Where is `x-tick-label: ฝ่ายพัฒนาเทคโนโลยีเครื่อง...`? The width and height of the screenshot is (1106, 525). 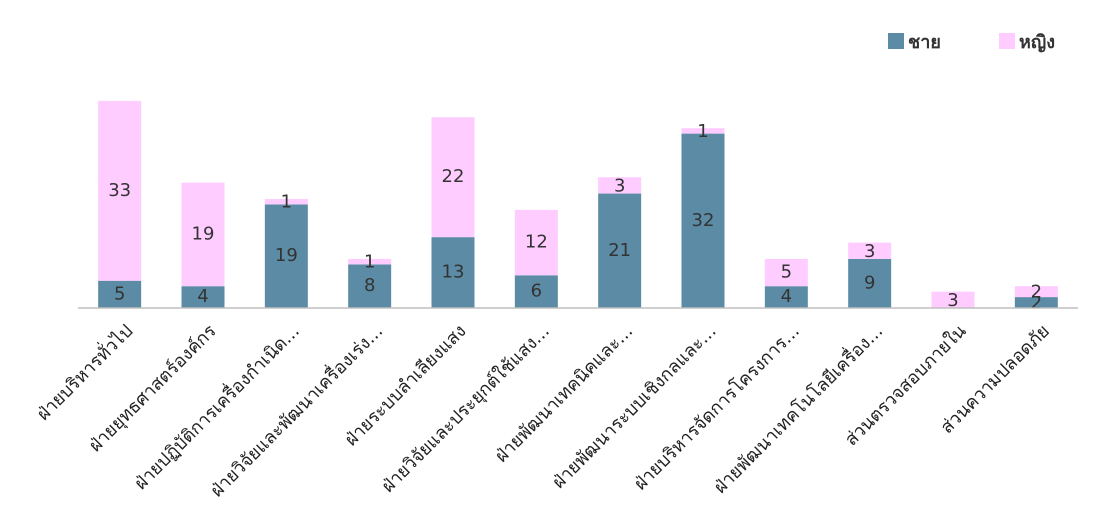 x-tick-label: ฝ่ายพัฒนาเทคโนโลยีเครื่อง... is located at coordinates (797, 408).